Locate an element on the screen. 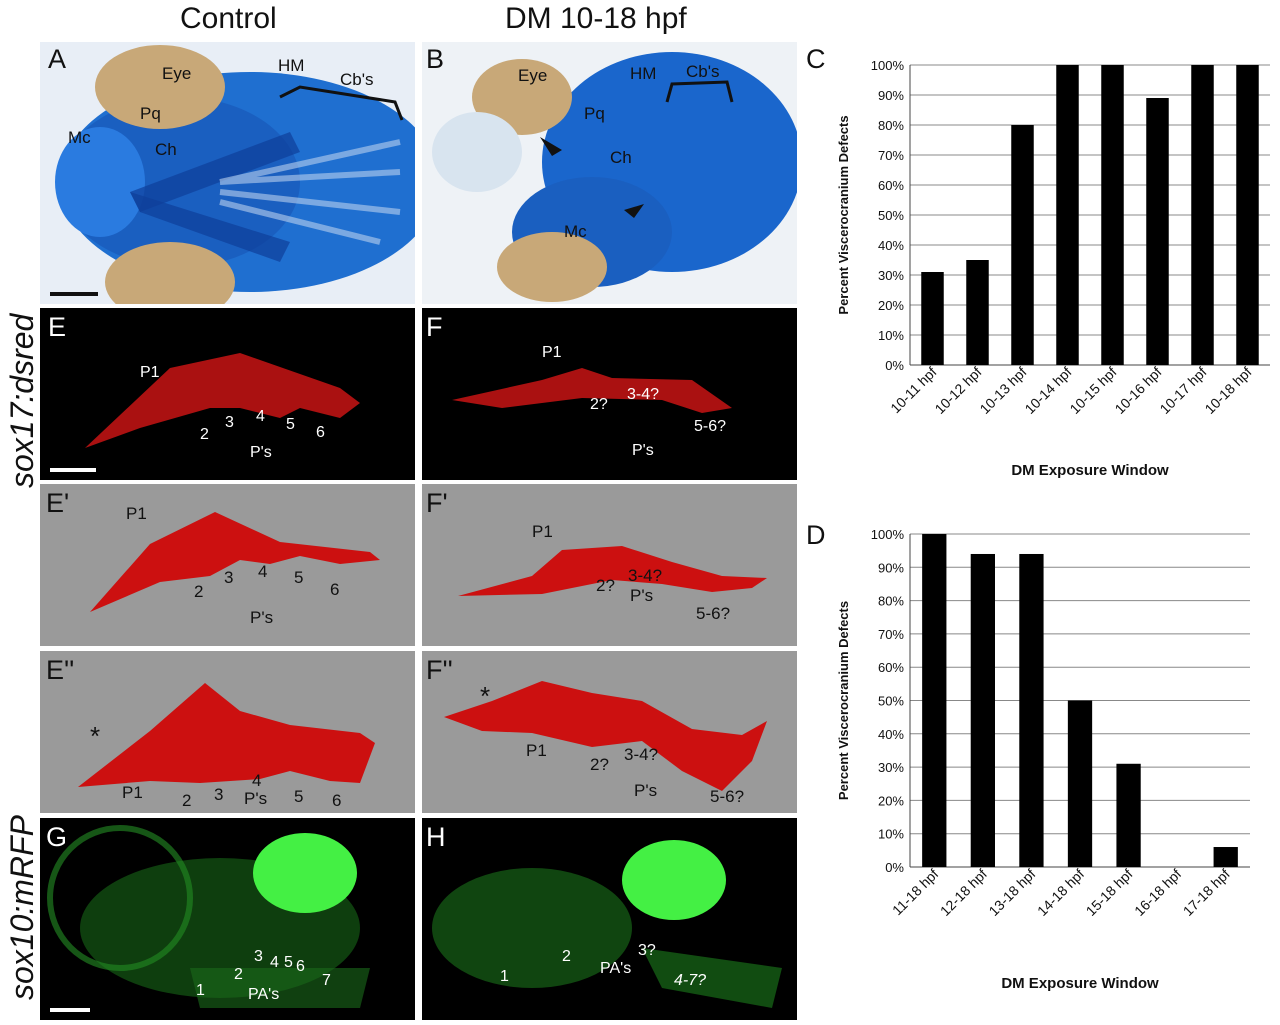 Image resolution: width=1280 pixels, height=1025 pixels. bar-10-17-hpf is located at coordinates (1202, 215).